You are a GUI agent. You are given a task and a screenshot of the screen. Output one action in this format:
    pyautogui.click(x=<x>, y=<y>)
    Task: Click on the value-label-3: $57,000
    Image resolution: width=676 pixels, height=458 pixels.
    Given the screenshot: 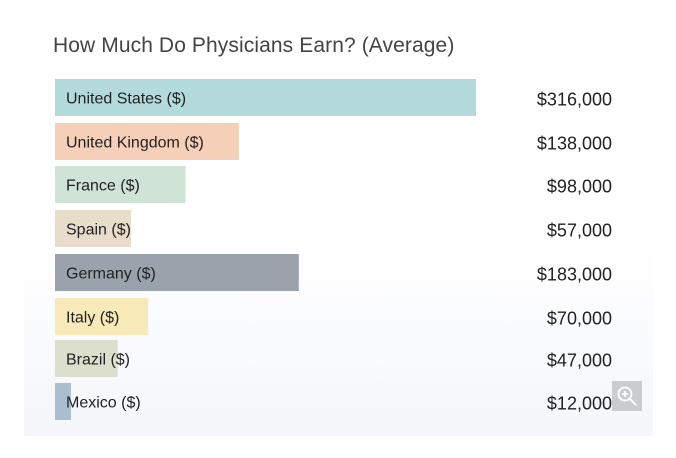 What is the action you would take?
    pyautogui.click(x=579, y=231)
    